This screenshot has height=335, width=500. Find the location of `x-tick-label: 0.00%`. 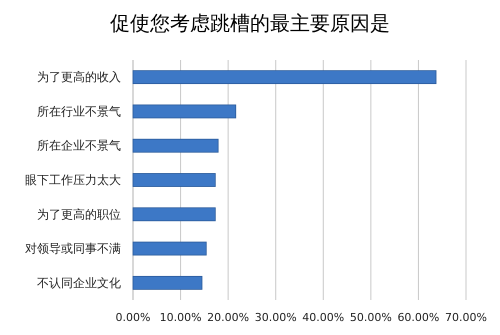

x-tick-label: 0.00% is located at coordinates (133, 317).